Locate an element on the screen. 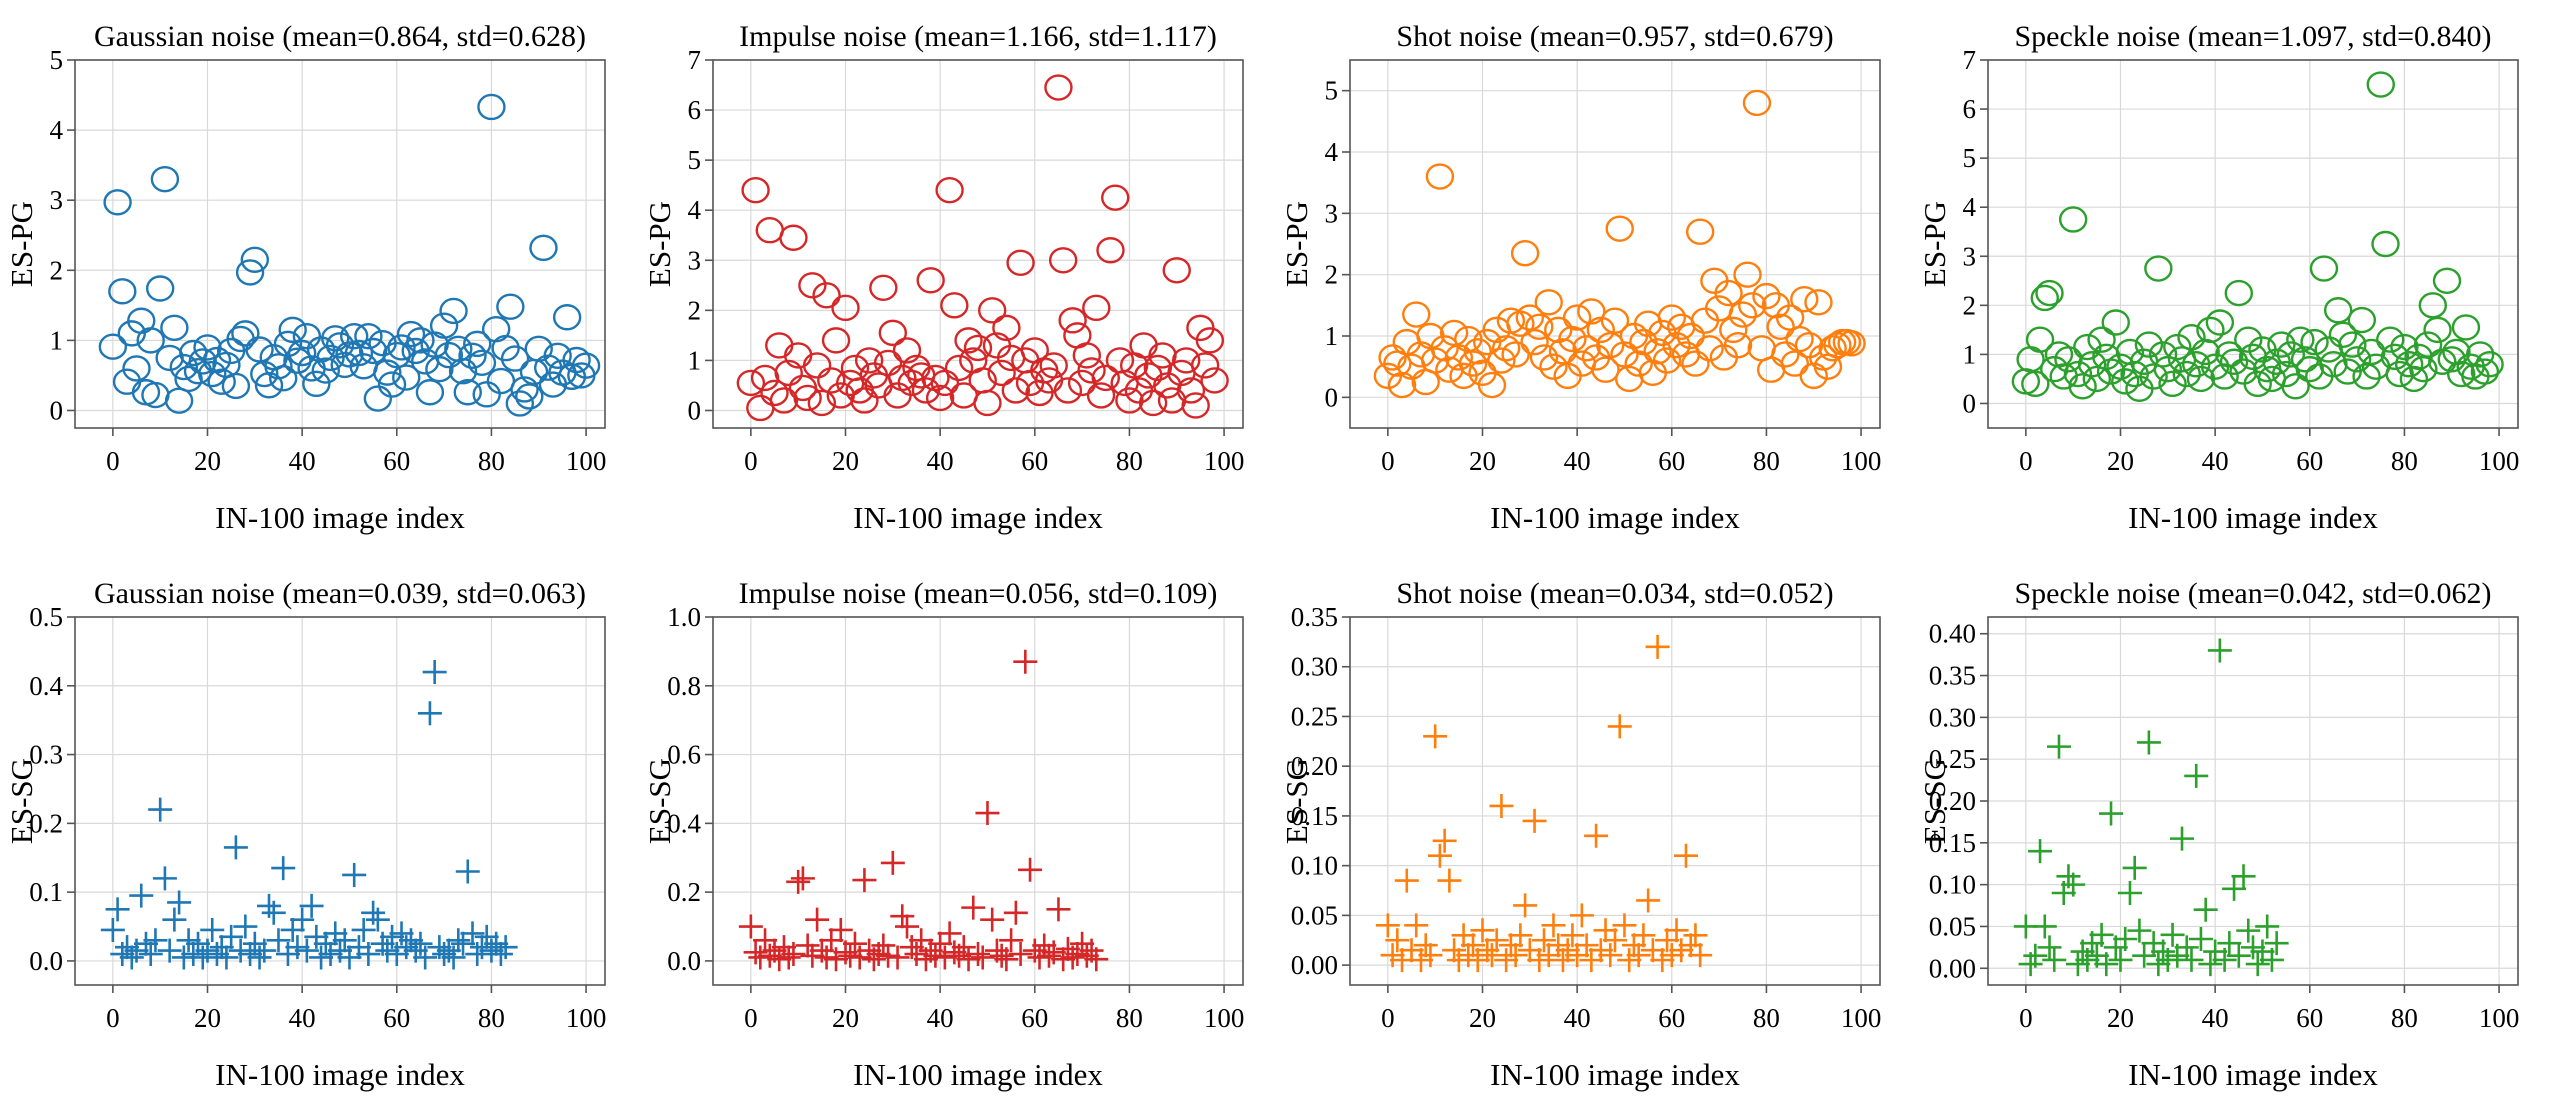  y-tick-label: 0.4 is located at coordinates (46, 686).